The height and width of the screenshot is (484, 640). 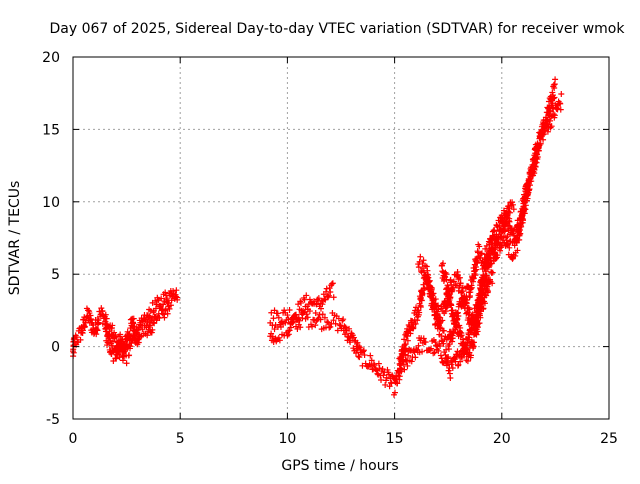 I want to click on y-tick-label: 5, so click(x=55, y=275).